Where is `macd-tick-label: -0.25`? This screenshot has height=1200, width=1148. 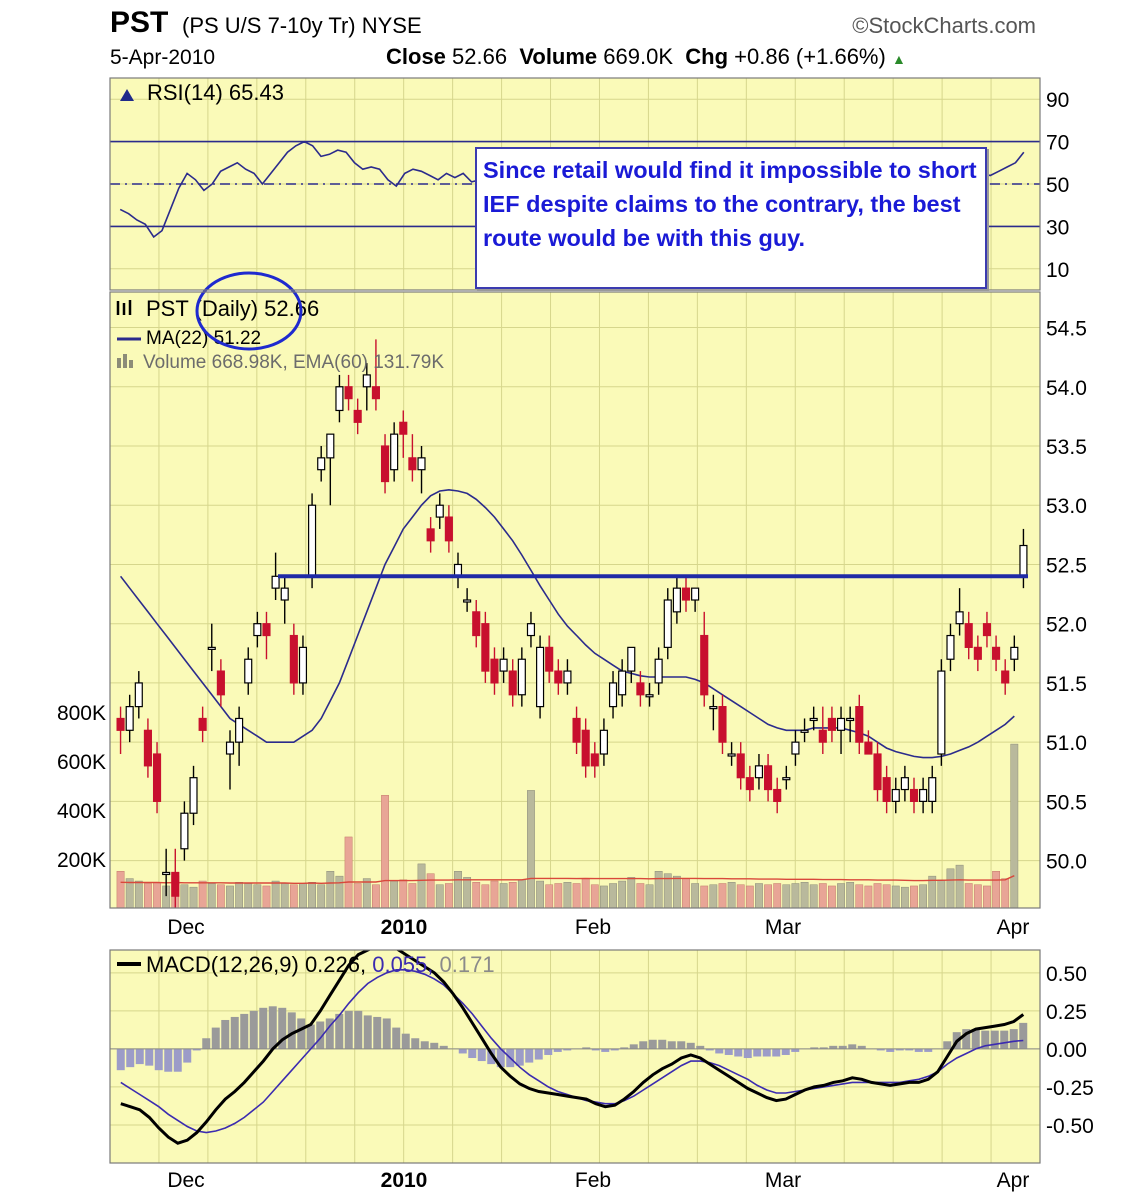
macd-tick-label: -0.25 is located at coordinates (1070, 1088).